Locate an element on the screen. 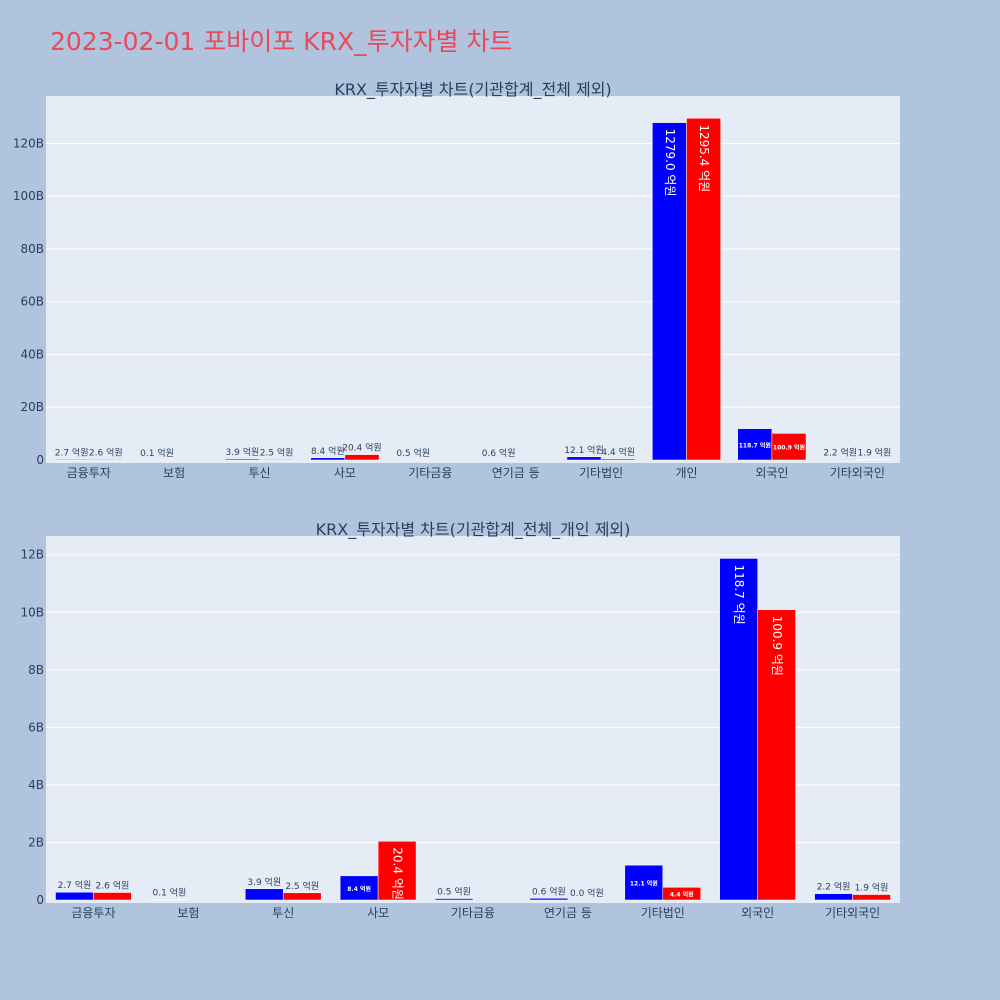  y-tick-label: 40B is located at coordinates (32, 354).